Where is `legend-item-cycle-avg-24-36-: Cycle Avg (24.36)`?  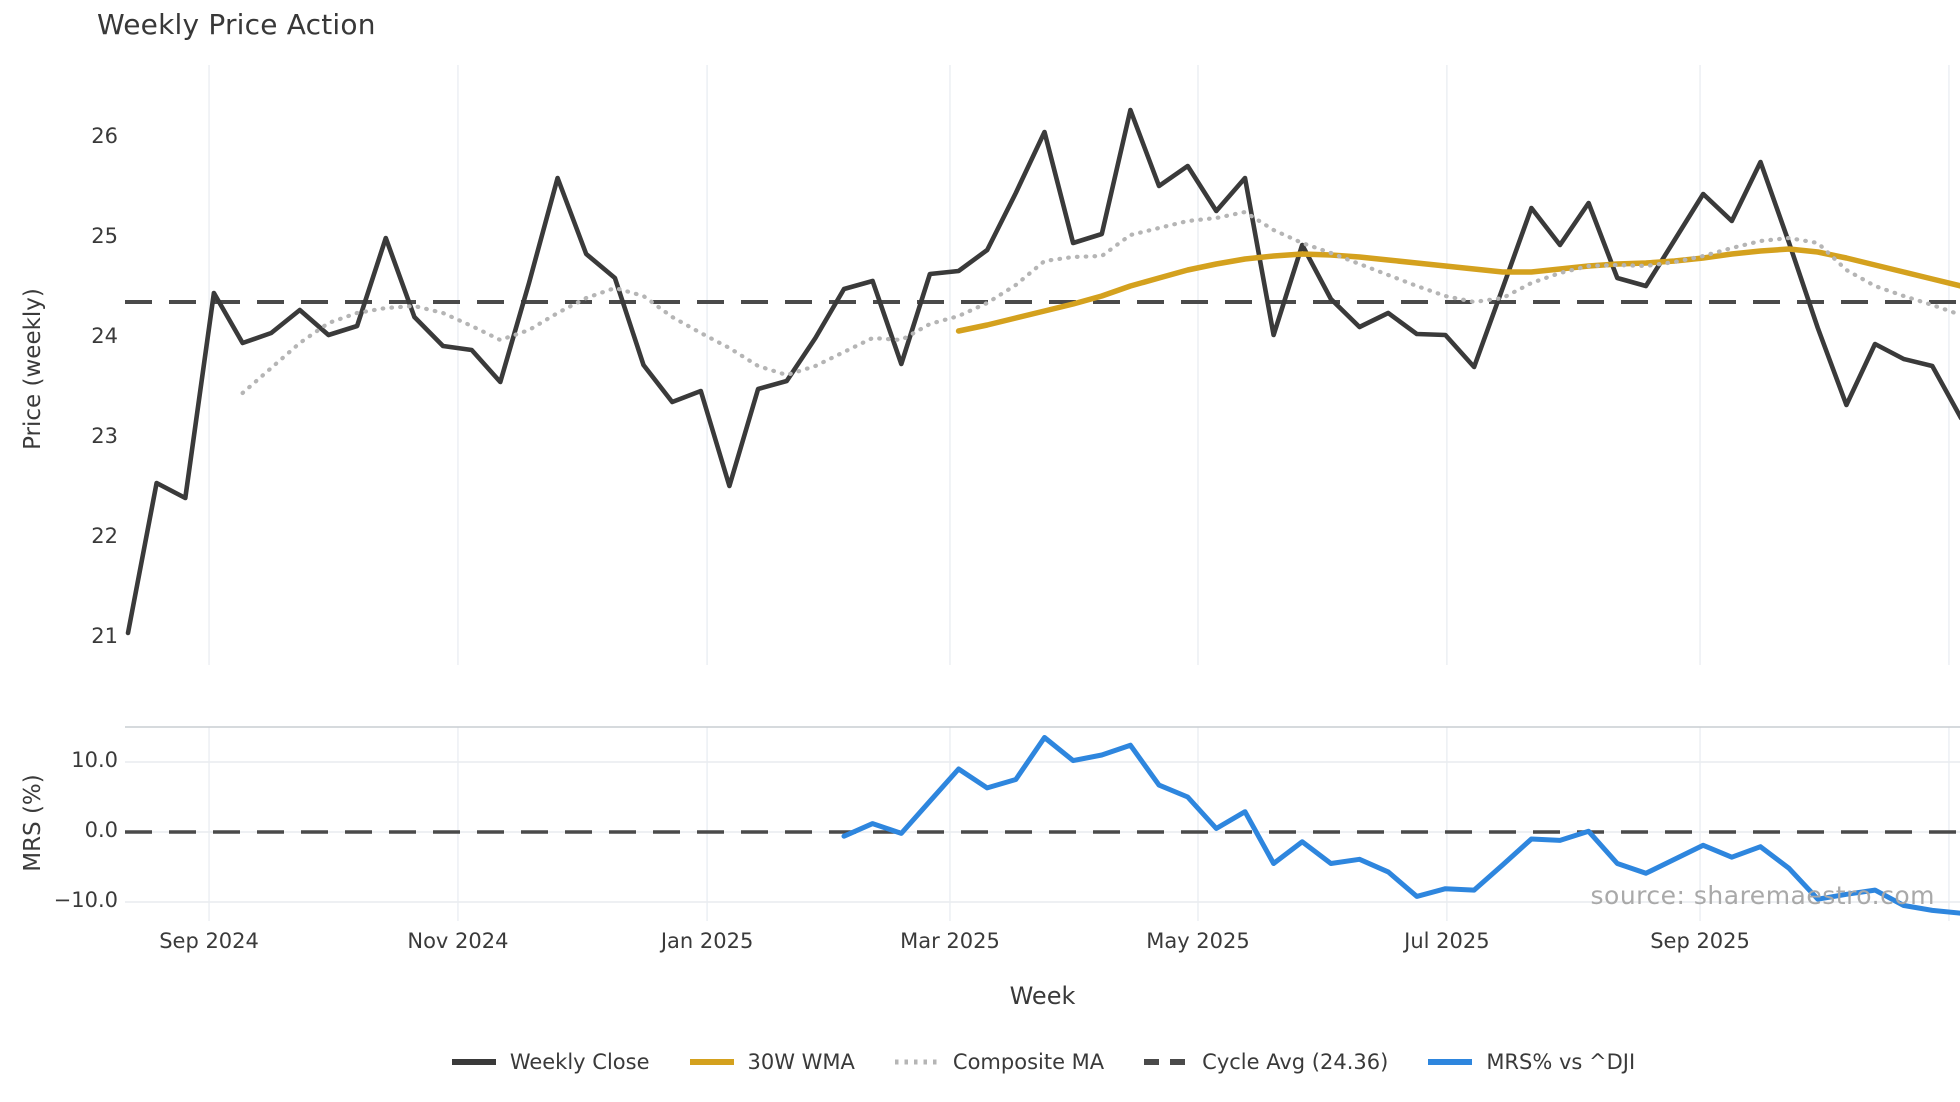 legend-item-cycle-avg-24-36-: Cycle Avg (24.36) is located at coordinates (1265, 1062).